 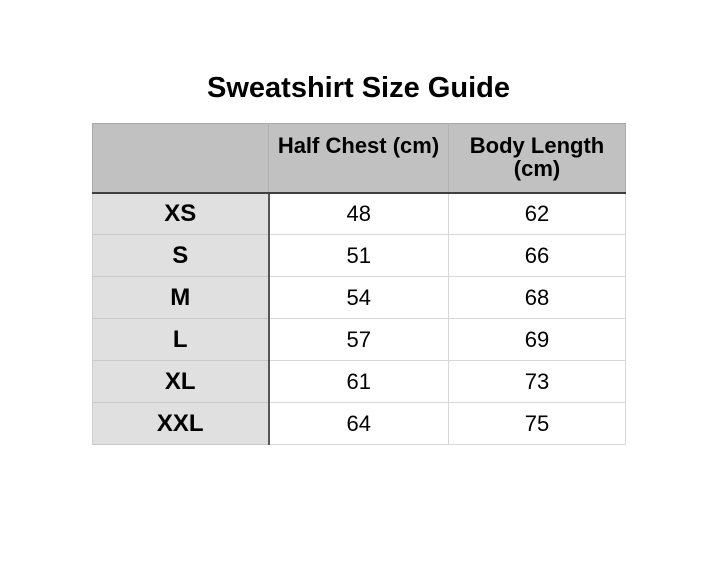 What do you see at coordinates (537, 297) in the screenshot?
I see `body-length-cell: 68` at bounding box center [537, 297].